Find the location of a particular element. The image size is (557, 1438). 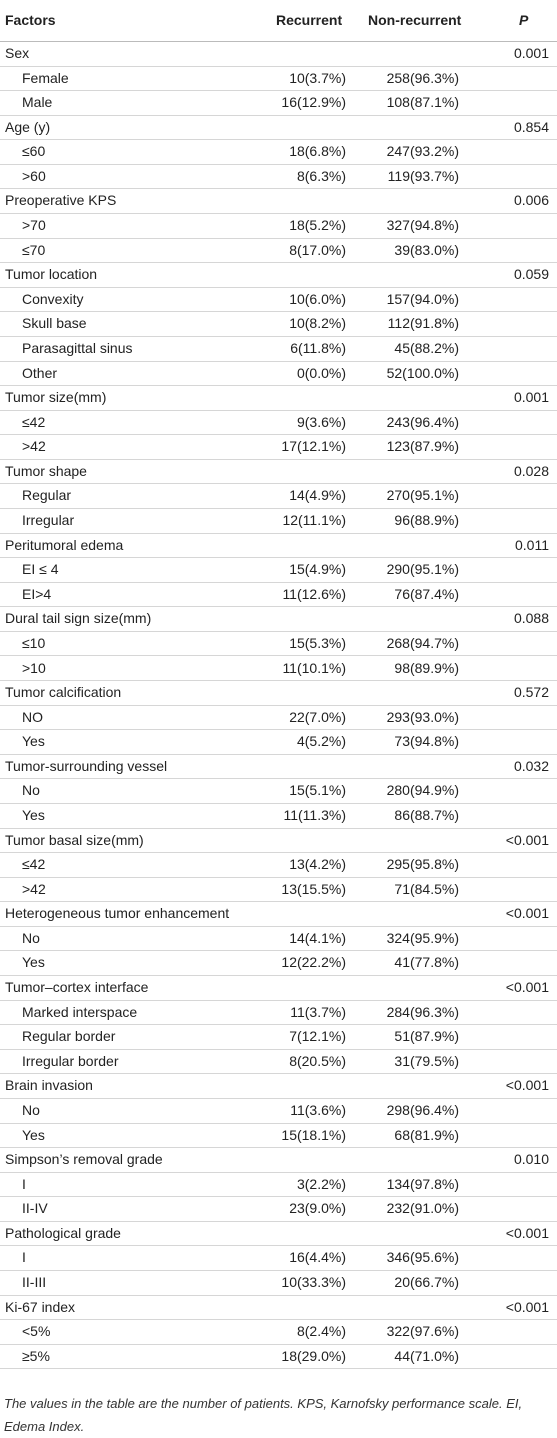

factor-name: Tumor size(mm) is located at coordinates (56, 397).